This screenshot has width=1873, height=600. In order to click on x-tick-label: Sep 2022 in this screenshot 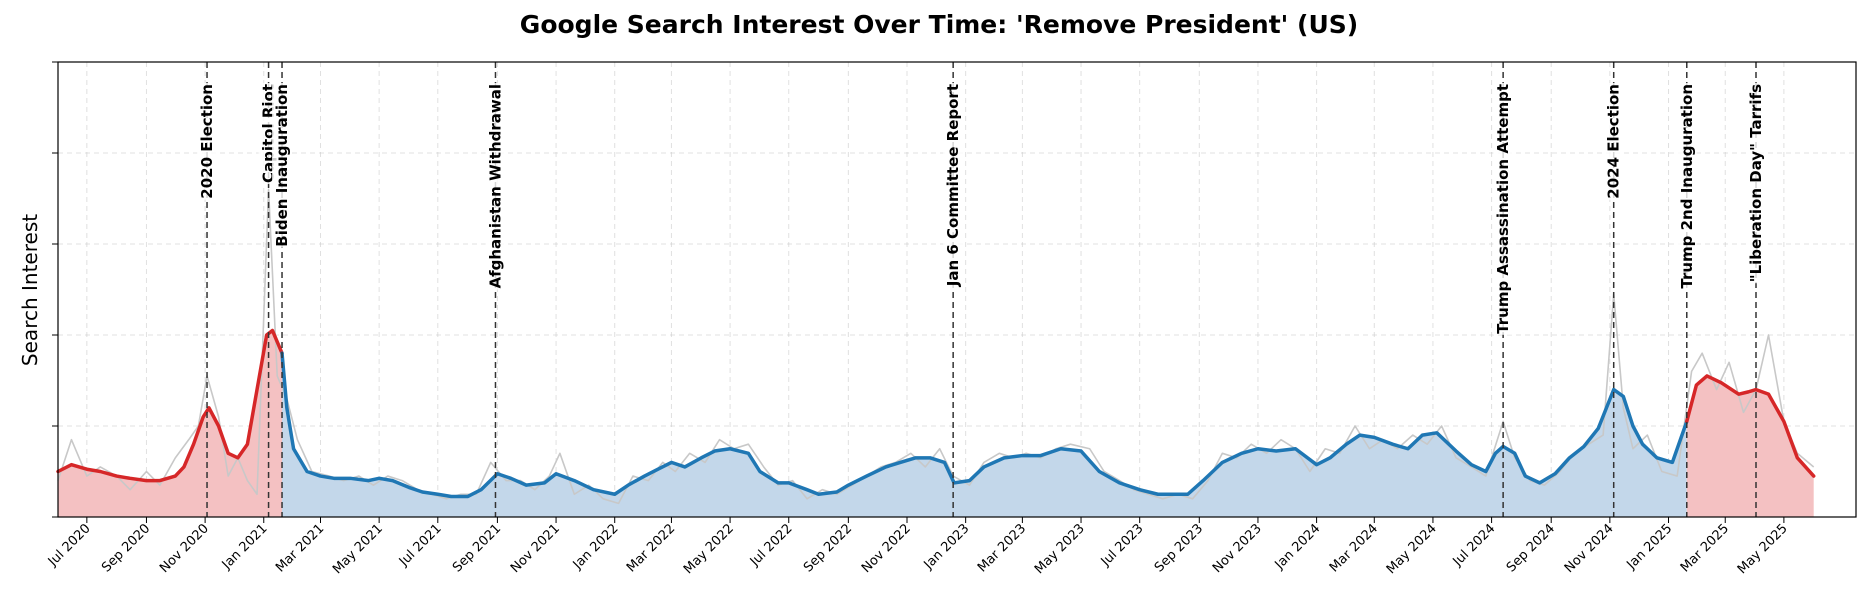, I will do `click(828, 548)`.